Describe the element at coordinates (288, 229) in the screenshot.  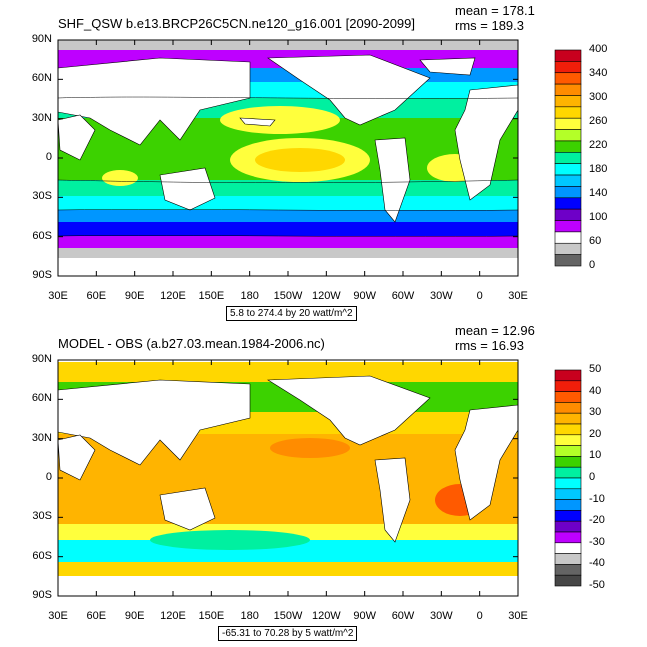
I see `p1-band-55s` at that location.